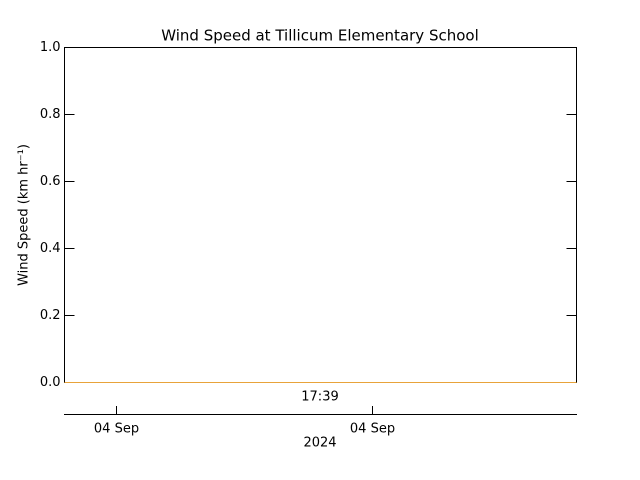 Image resolution: width=640 pixels, height=480 pixels. What do you see at coordinates (50, 181) in the screenshot?
I see `y-tick-label: 0.6` at bounding box center [50, 181].